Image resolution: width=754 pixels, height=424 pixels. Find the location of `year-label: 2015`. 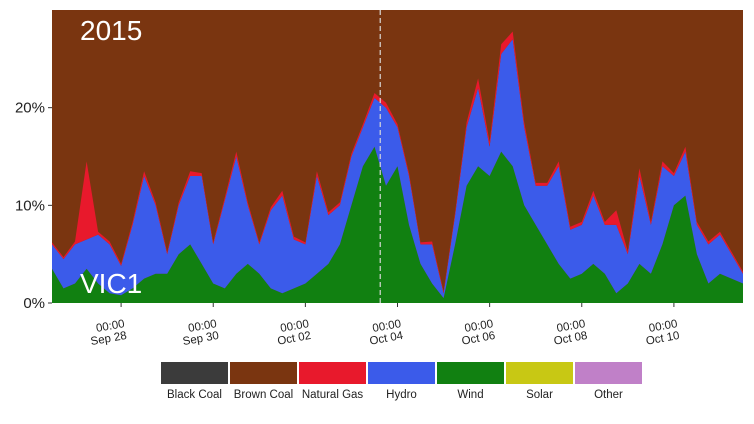

year-label: 2015 is located at coordinates (111, 30).